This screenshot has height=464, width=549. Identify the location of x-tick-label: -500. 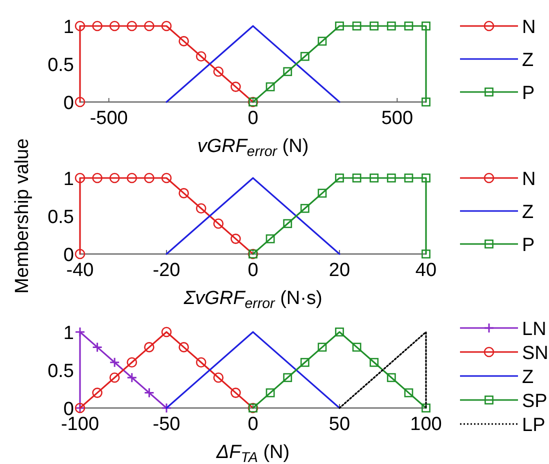
(109, 118).